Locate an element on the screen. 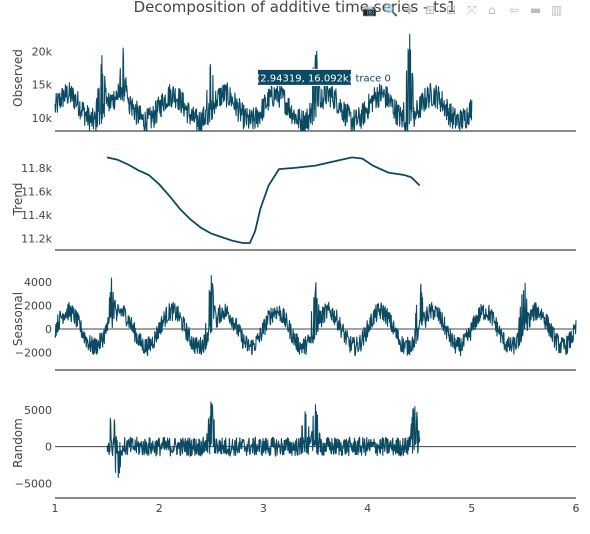 The height and width of the screenshot is (534, 590). y-tick-label-trend: 11.6k is located at coordinates (36, 191).